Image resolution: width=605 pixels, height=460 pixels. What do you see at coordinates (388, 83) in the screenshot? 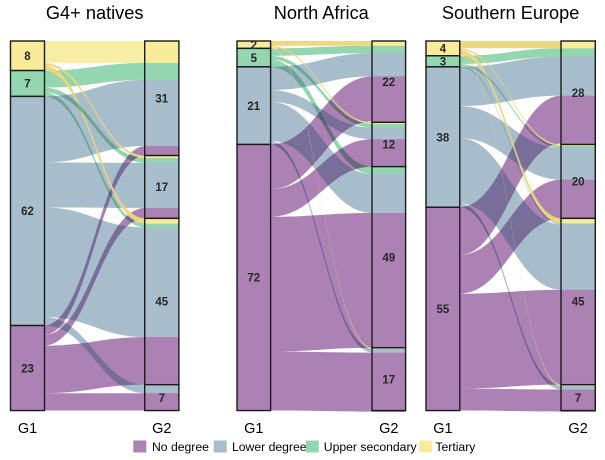
I see `svg-text: 22` at bounding box center [388, 83].